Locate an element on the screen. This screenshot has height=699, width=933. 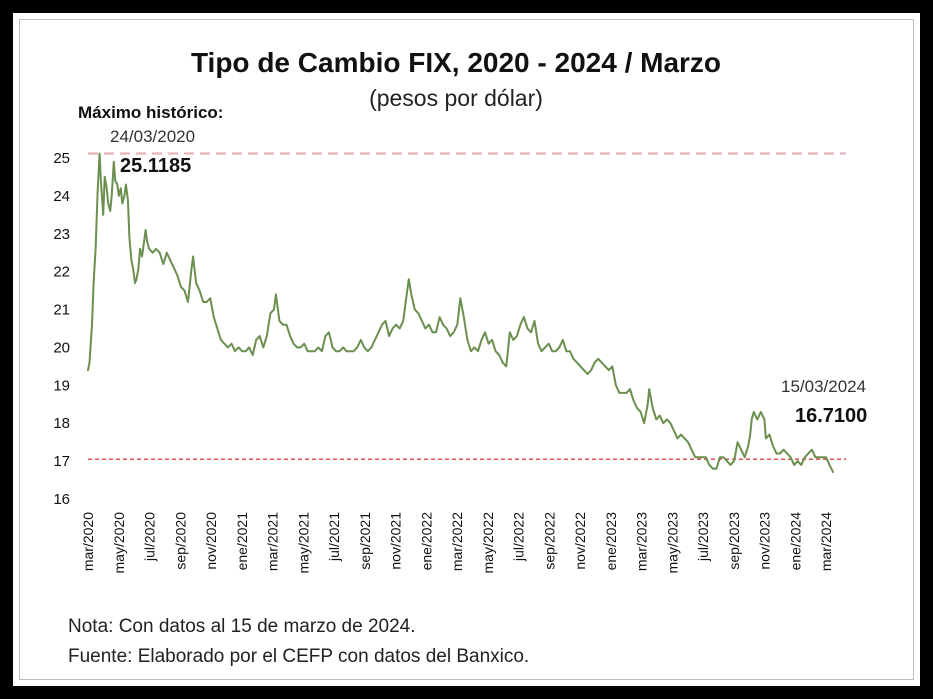
x-tick-label: jul/2021 is located at coordinates (334, 537).